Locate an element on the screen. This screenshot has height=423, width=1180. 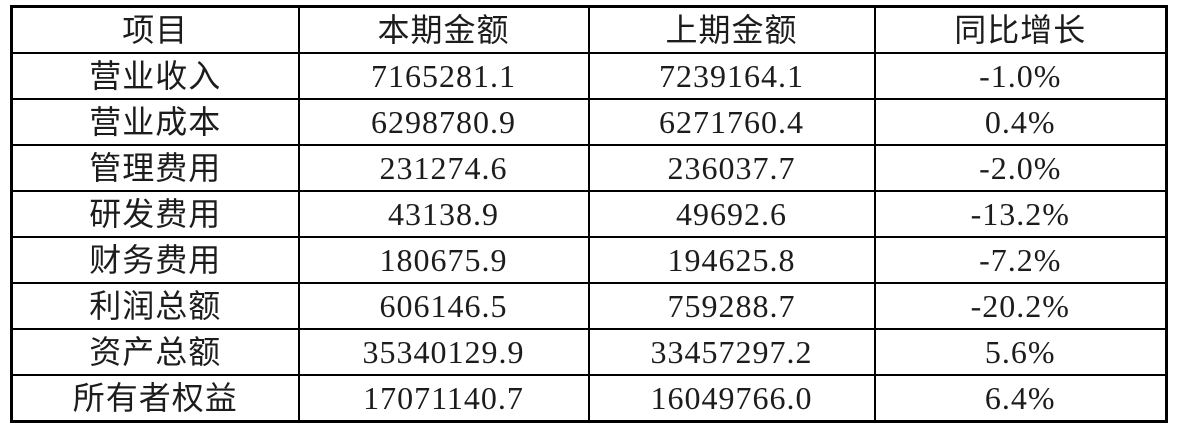
previous-amount-cell: 49692.6 is located at coordinates (731, 214).